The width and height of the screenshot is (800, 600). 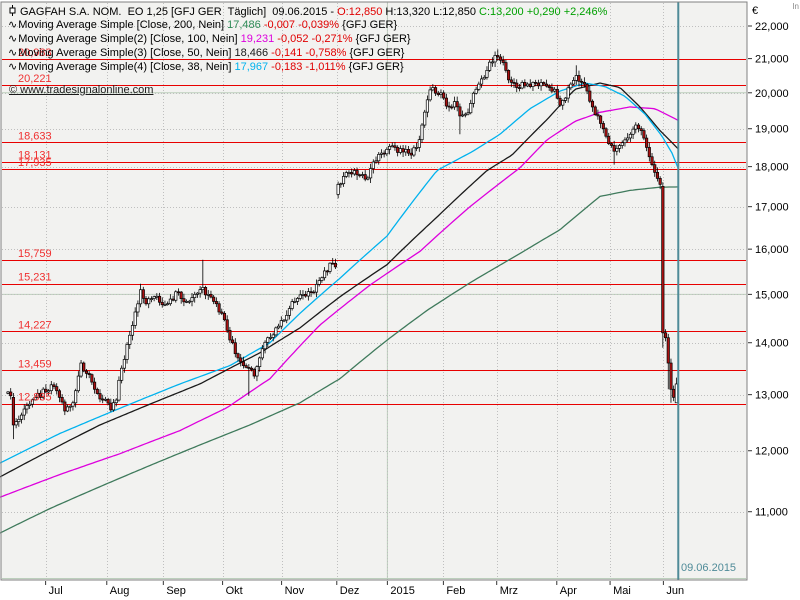 What do you see at coordinates (772, 344) in the screenshot?
I see `y-axis-label: 14,000` at bounding box center [772, 344].